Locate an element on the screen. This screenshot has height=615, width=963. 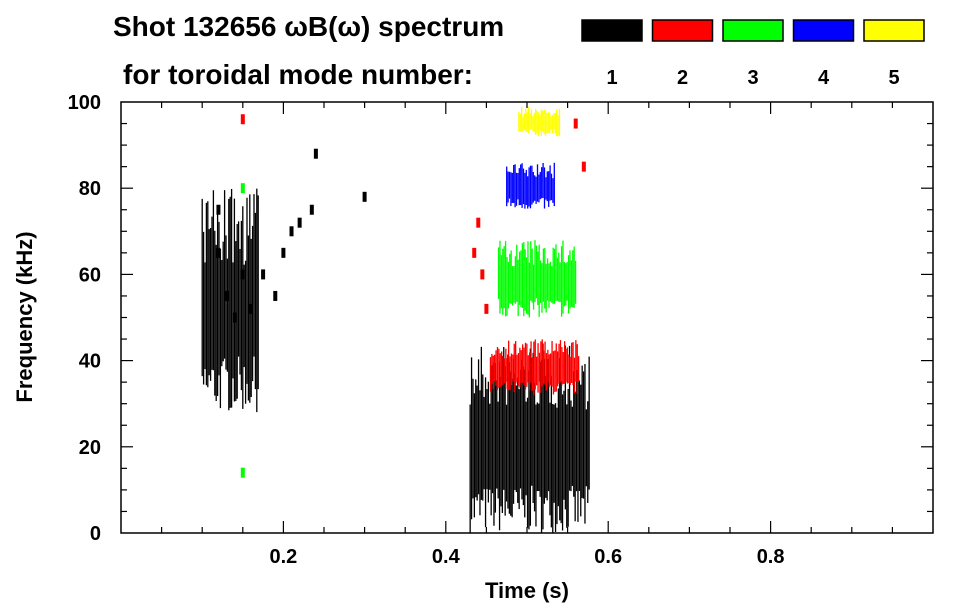
x-axis-title: Time (s) is located at coordinates (527, 590).